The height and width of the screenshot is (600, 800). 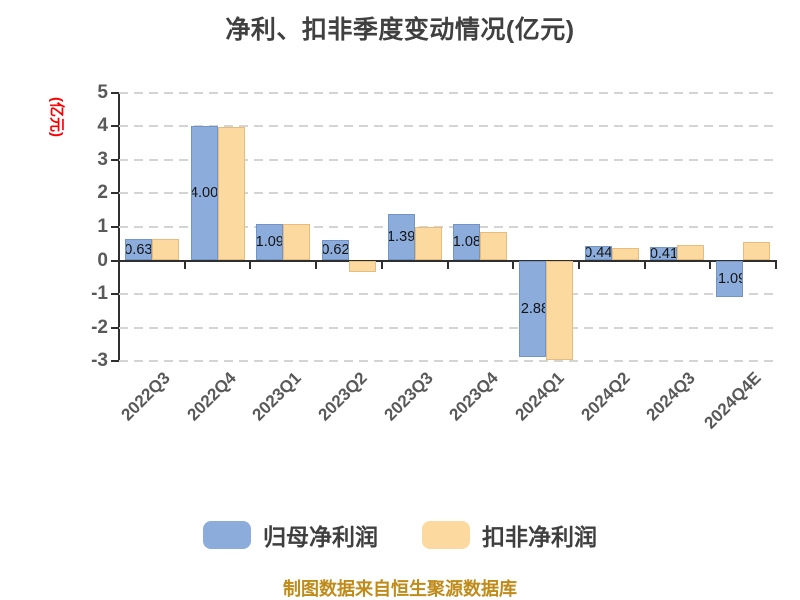 What do you see at coordinates (362, 266) in the screenshot?
I see `bar-扣非净利润-2023Q2` at bounding box center [362, 266].